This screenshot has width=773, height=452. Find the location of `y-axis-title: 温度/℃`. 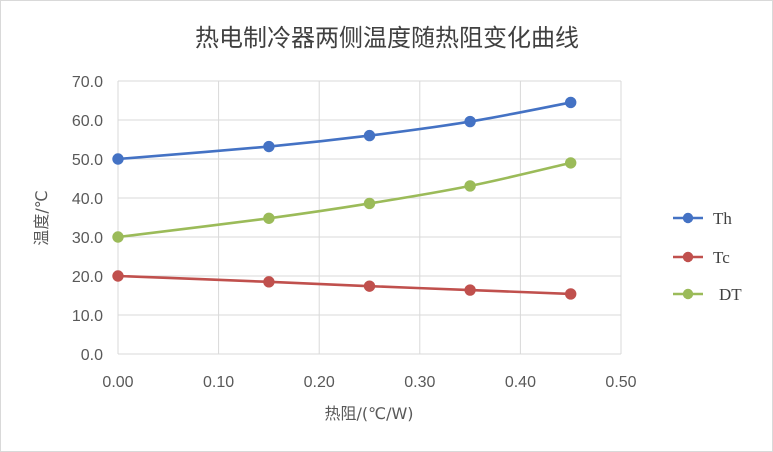

y-axis-title: 温度/℃ is located at coordinates (41, 217).